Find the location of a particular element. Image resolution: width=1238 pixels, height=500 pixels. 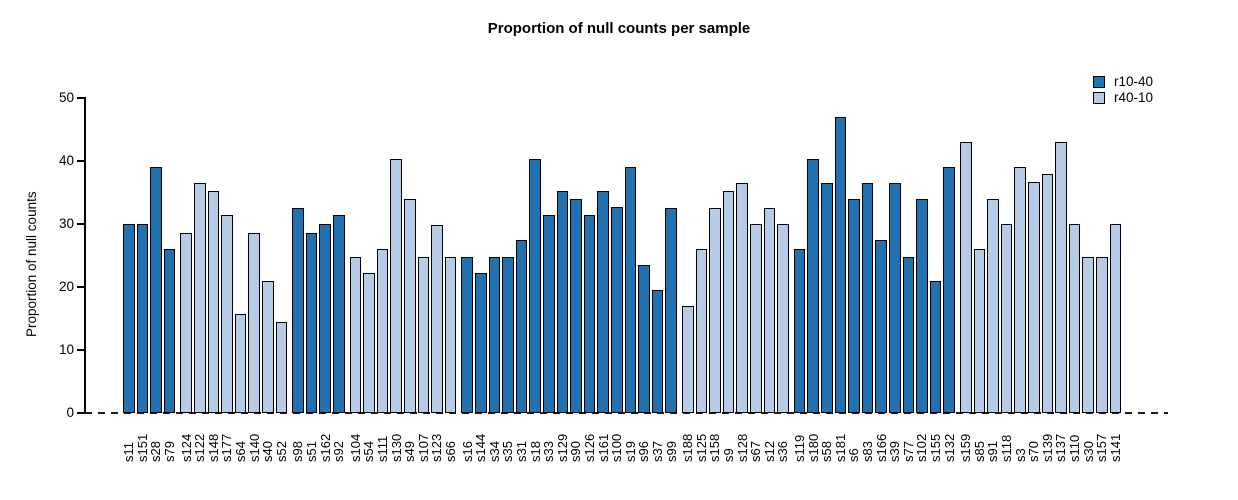

bar-s123 is located at coordinates (437, 318).